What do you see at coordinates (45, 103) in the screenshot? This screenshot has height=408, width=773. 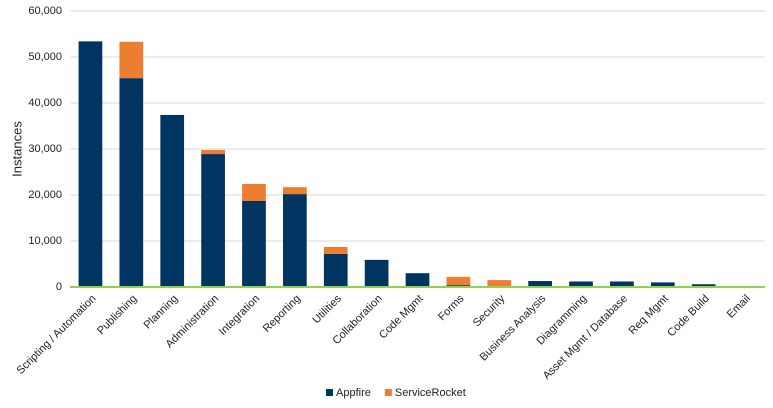 I see `y-tick-label: 40,000` at bounding box center [45, 103].